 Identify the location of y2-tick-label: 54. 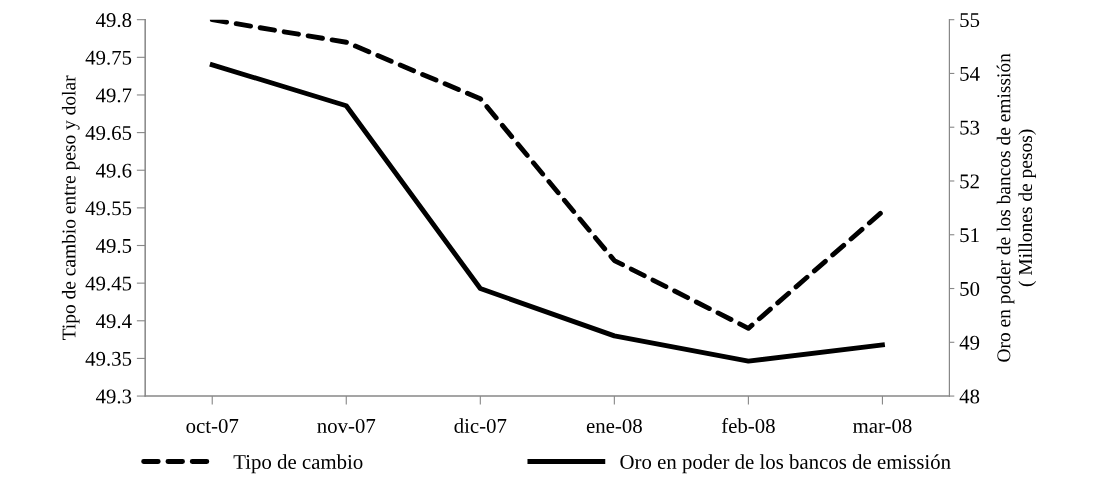
(970, 73).